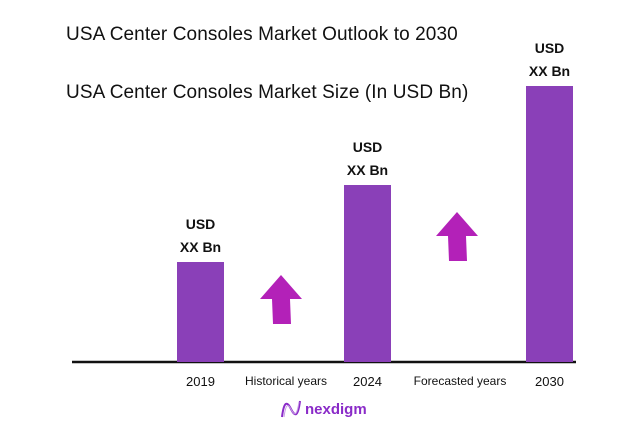  What do you see at coordinates (367, 381) in the screenshot?
I see `x-tick-label: 2024` at bounding box center [367, 381].